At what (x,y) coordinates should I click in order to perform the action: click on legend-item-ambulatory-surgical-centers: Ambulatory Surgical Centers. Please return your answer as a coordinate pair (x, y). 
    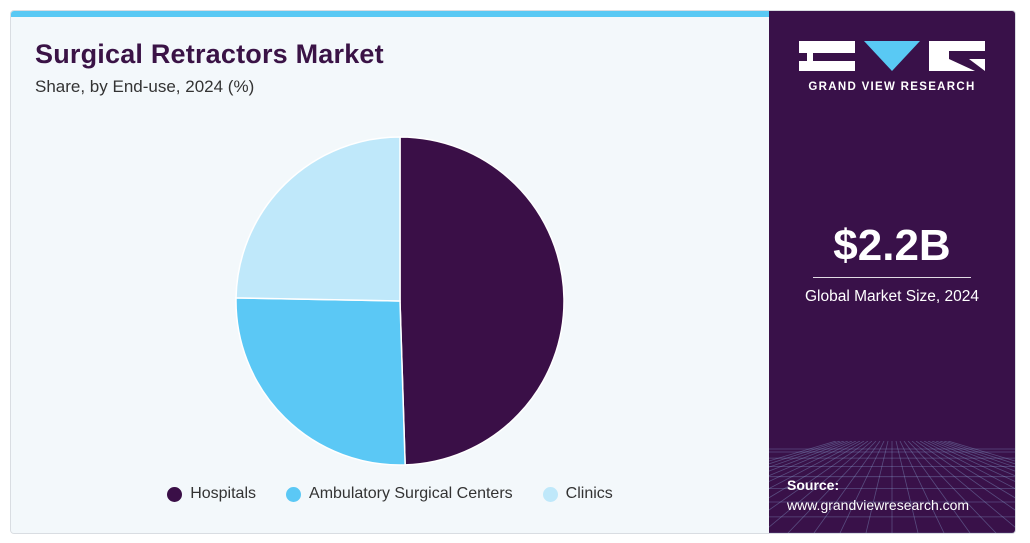
    Looking at the image, I should click on (399, 494).